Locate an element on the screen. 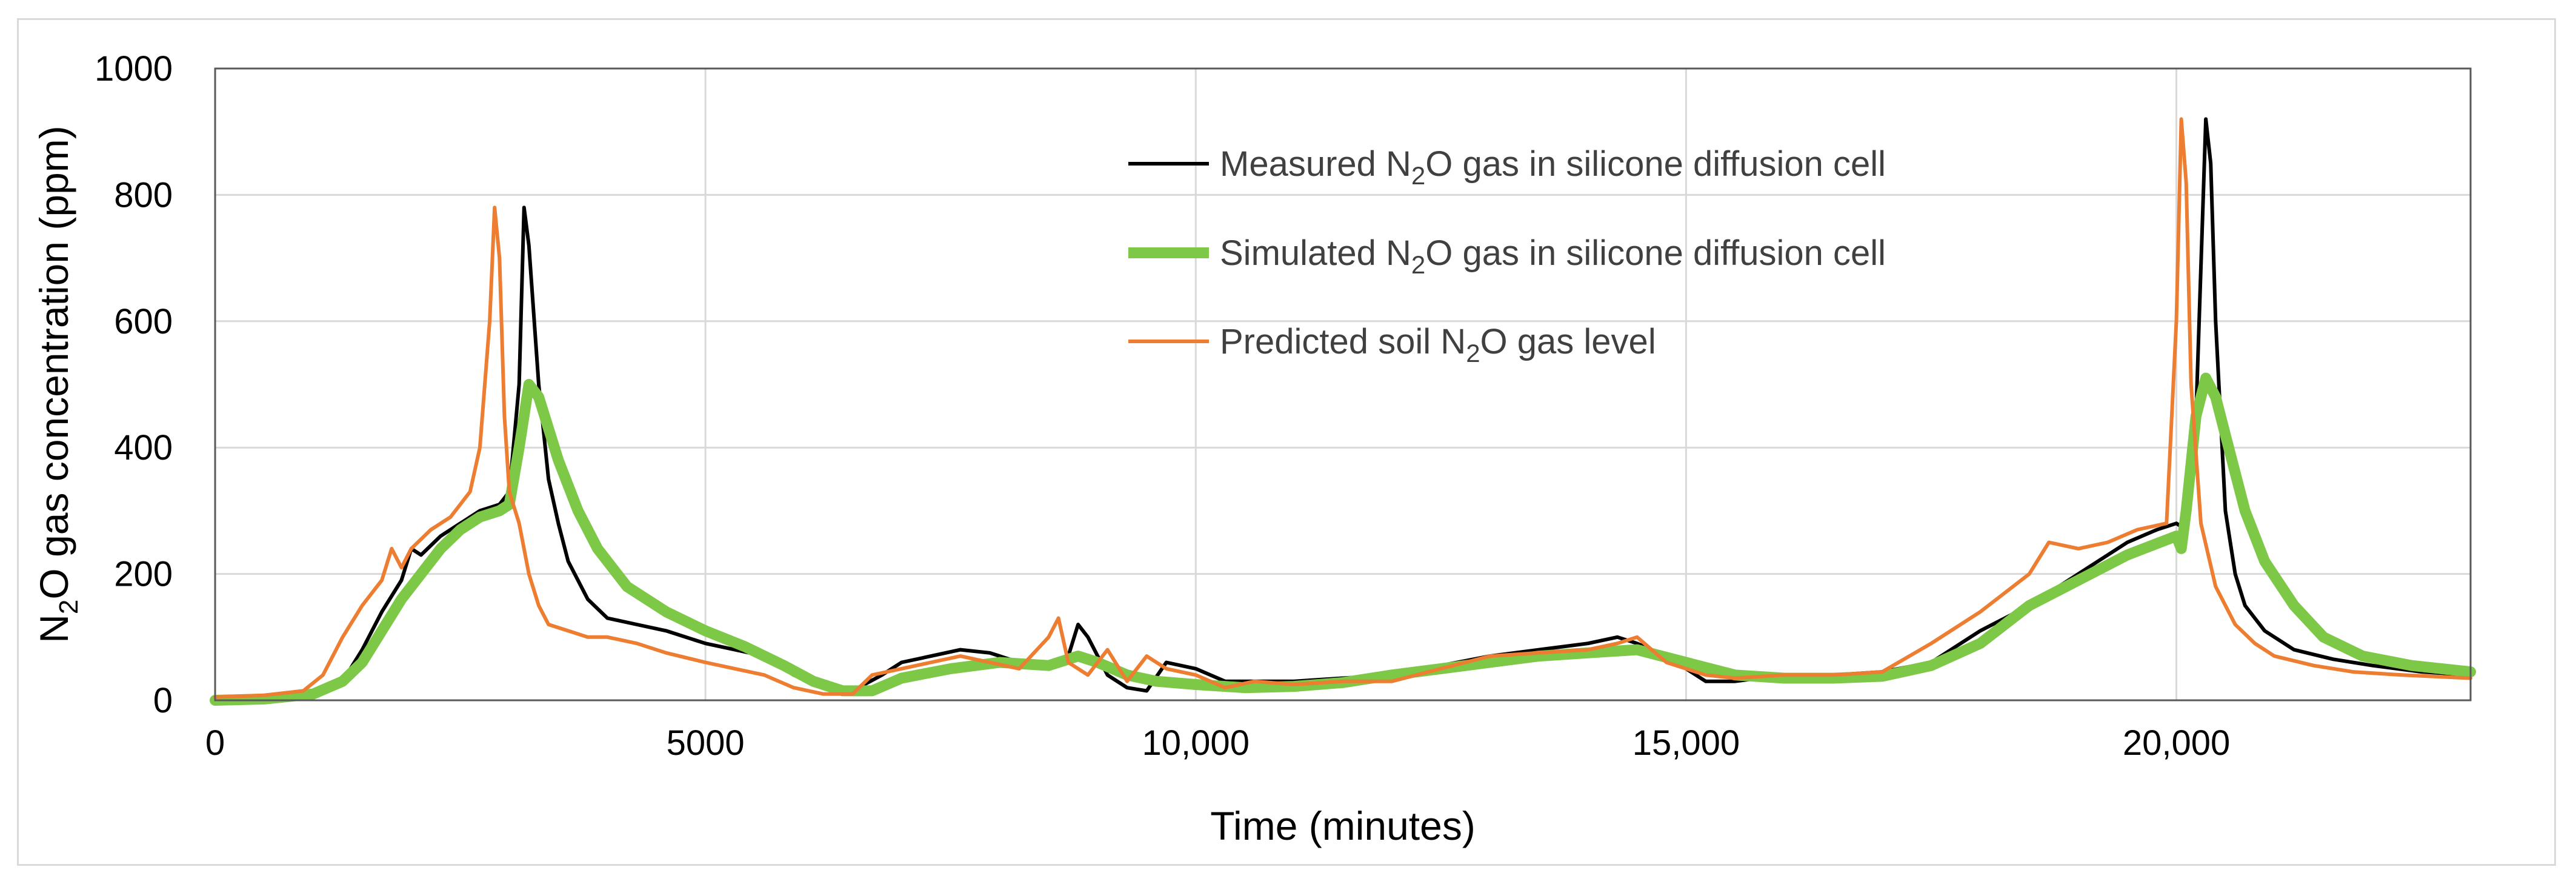 Image resolution: width=2576 pixels, height=884 pixels. legend-label: Predicted soil N2O gas level is located at coordinates (1438, 344).